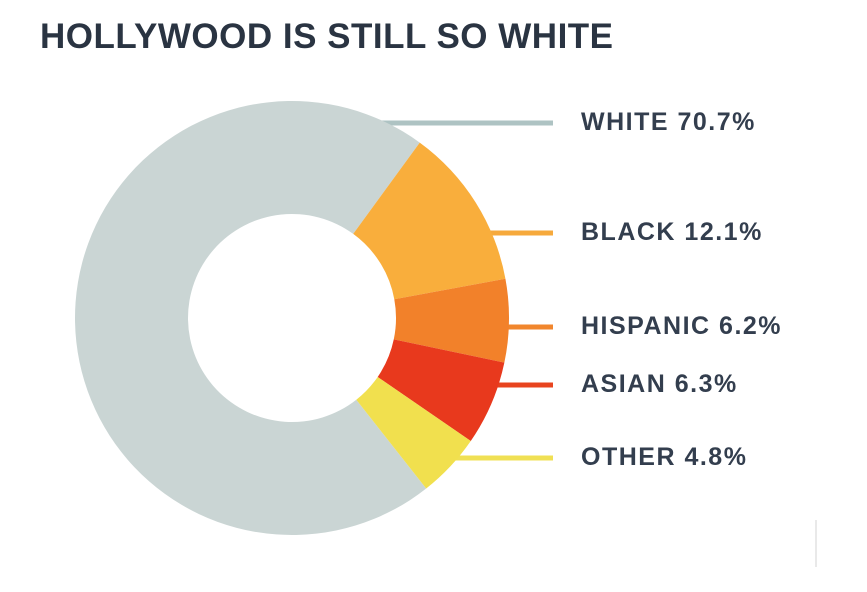 The height and width of the screenshot is (592, 867). What do you see at coordinates (664, 457) in the screenshot?
I see `legend-label-other: OTHER 4.8%` at bounding box center [664, 457].